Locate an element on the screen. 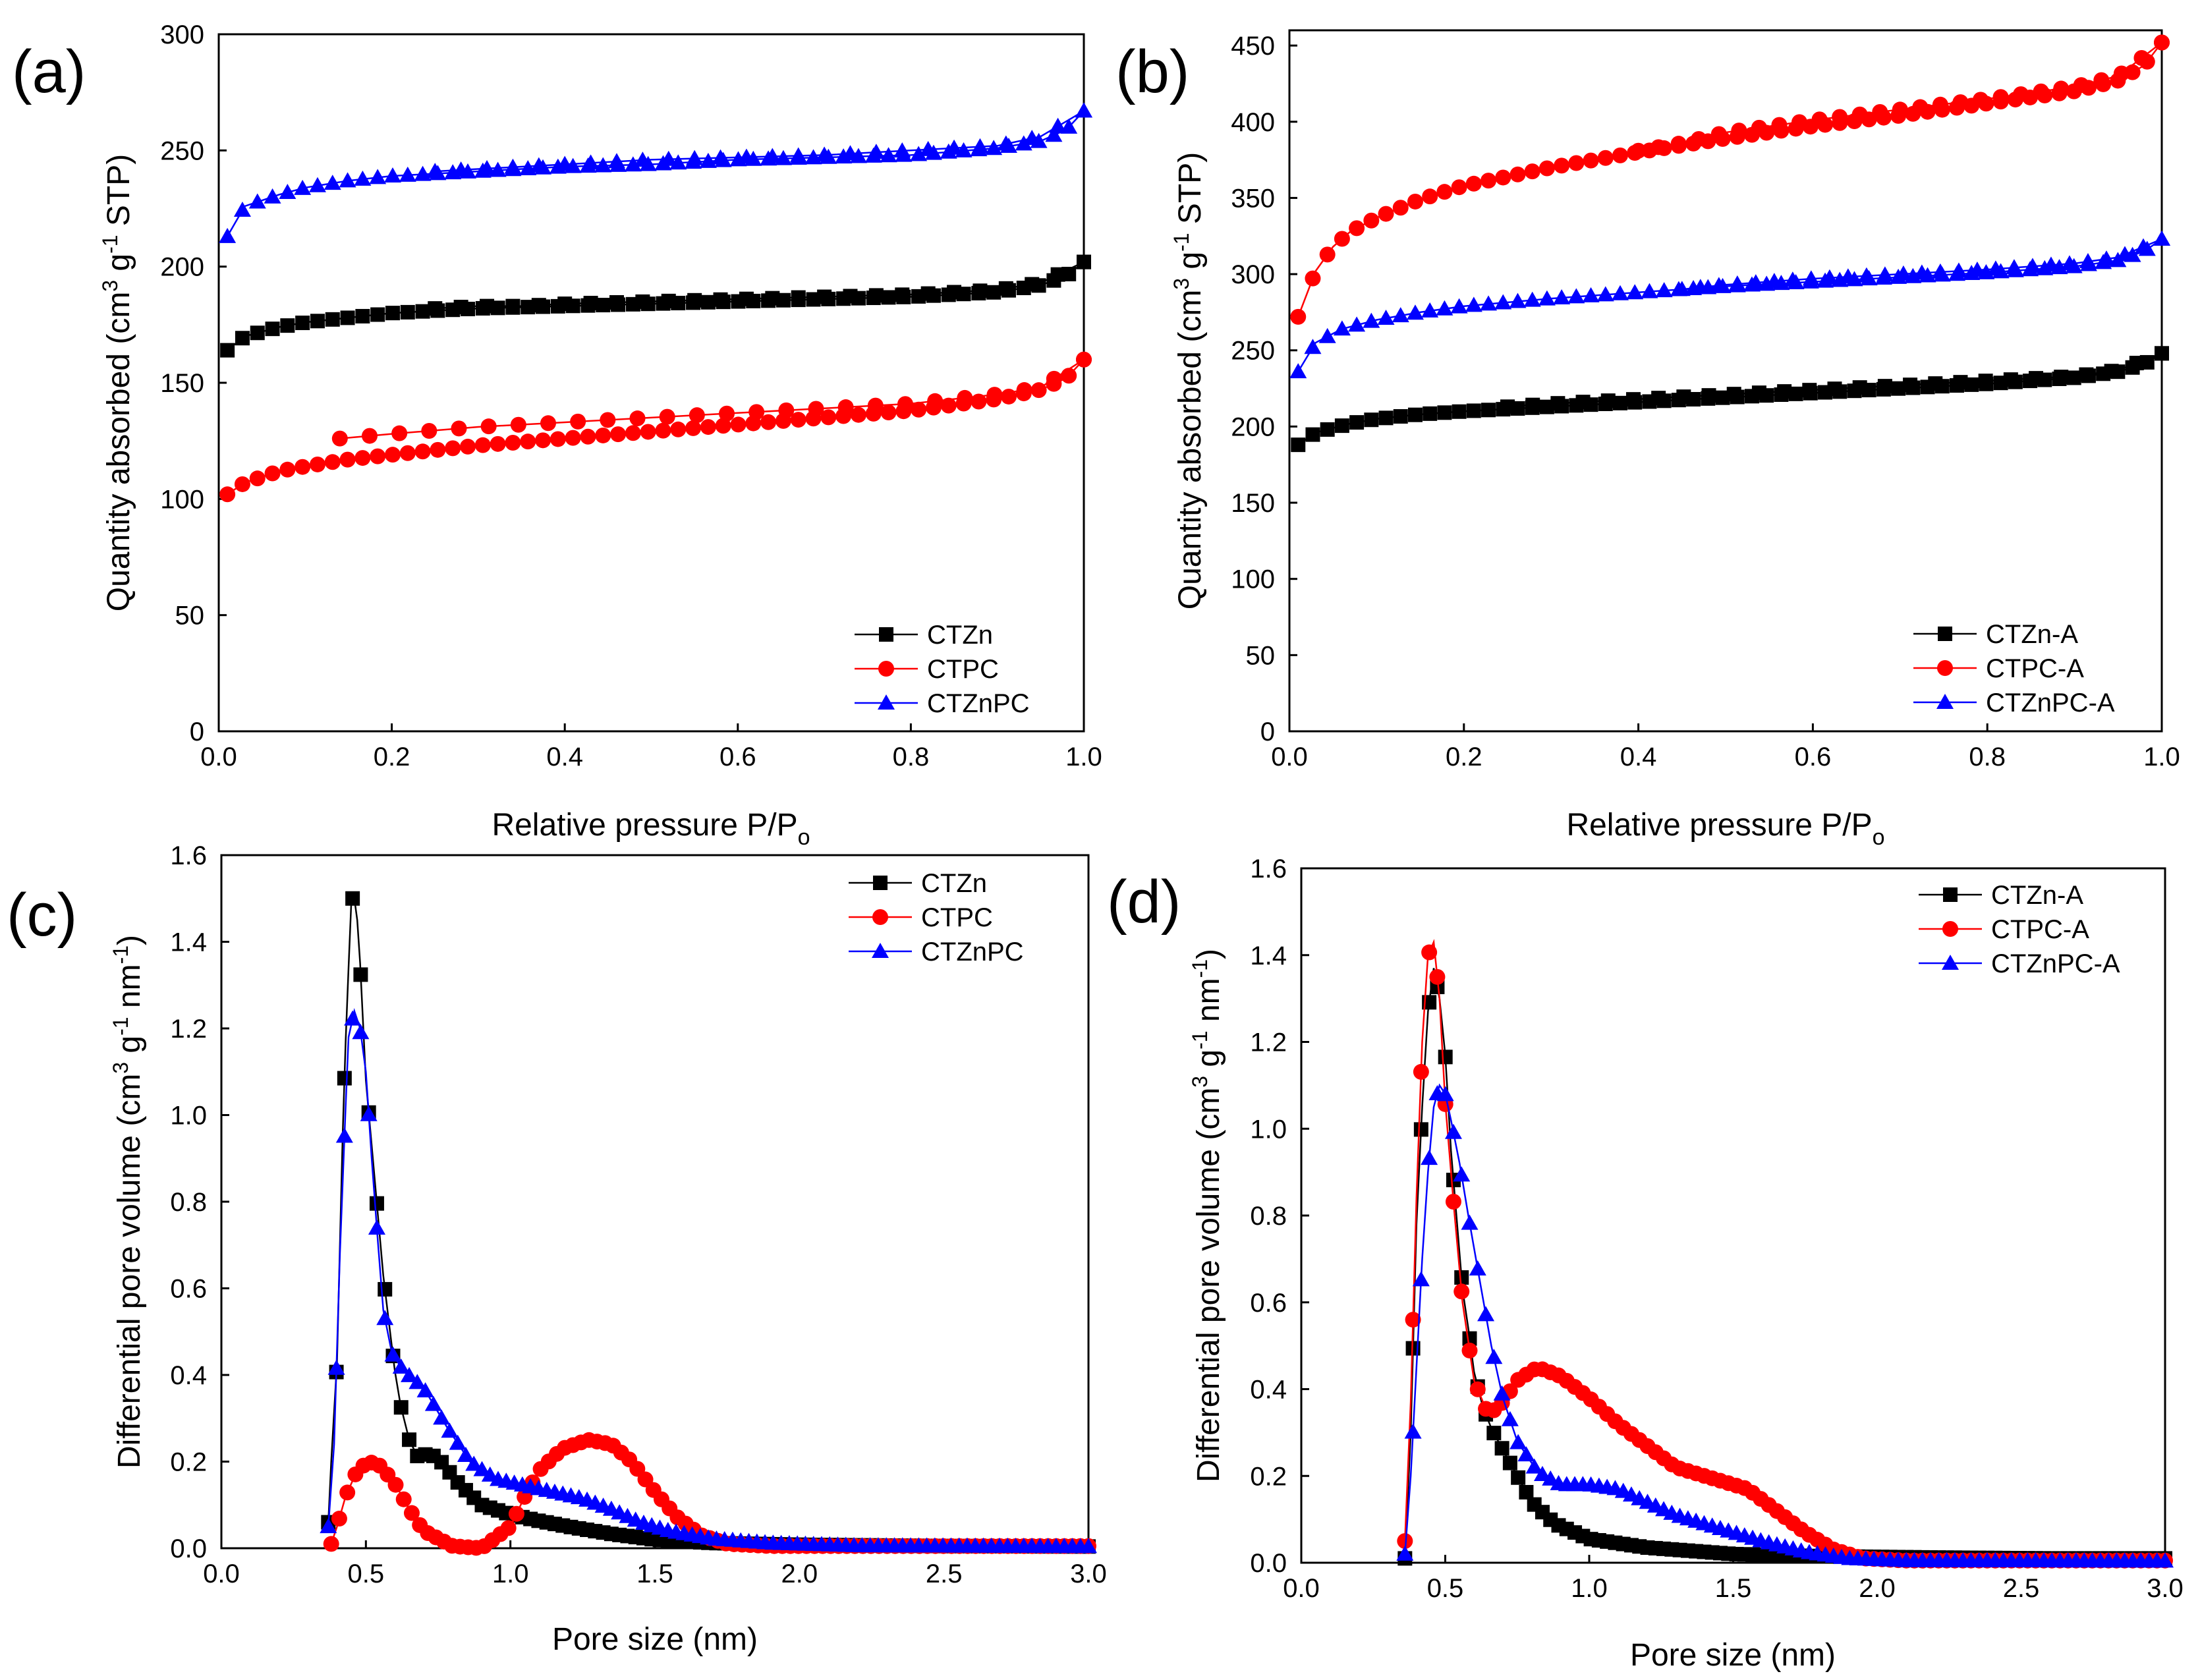  series-ctznpc-a is located at coordinates (1785, 1325).